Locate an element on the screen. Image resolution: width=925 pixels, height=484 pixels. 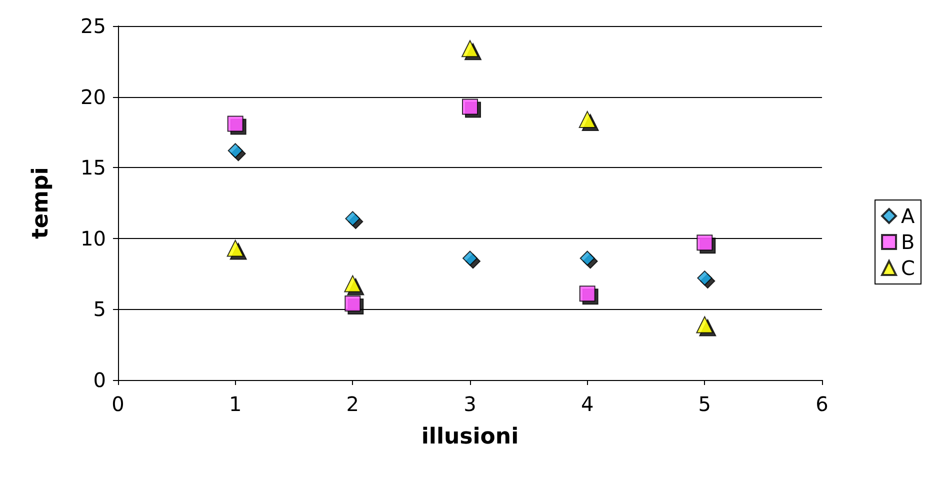
x-tick-label: 0 is located at coordinates (118, 404).